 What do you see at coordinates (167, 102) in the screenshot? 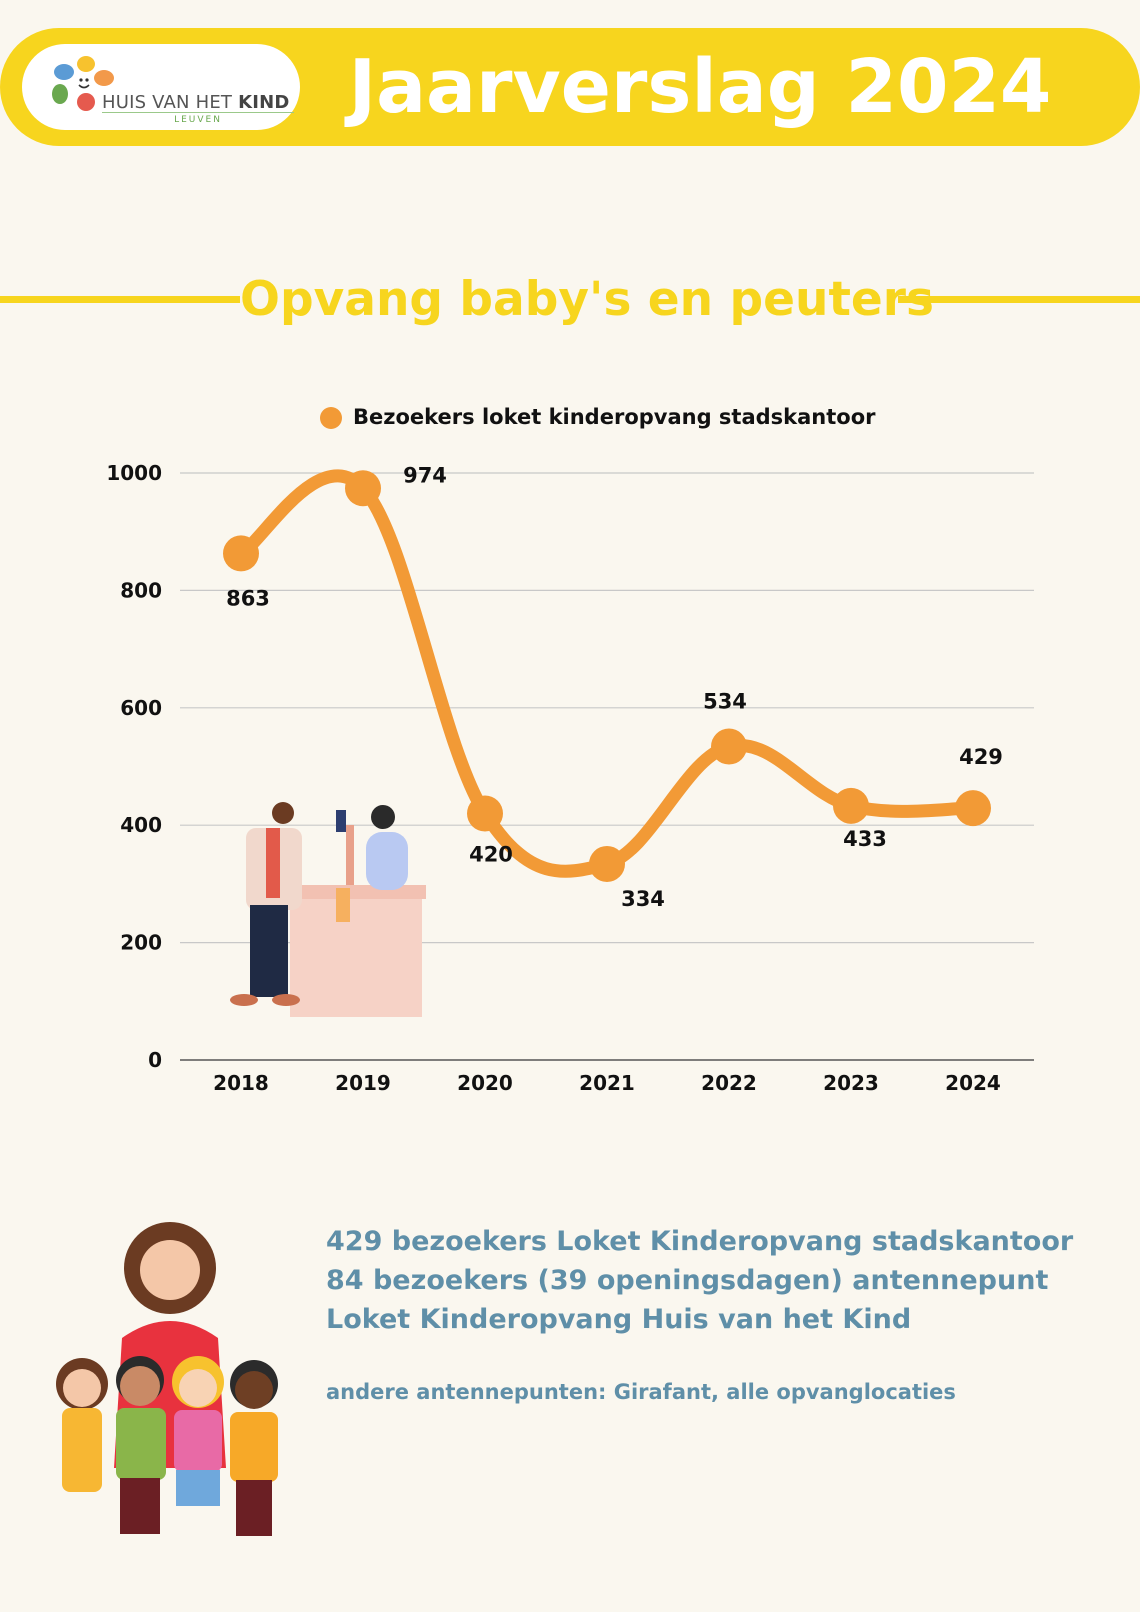
I see `logo-name: HUIS VAN HET` at bounding box center [167, 102].